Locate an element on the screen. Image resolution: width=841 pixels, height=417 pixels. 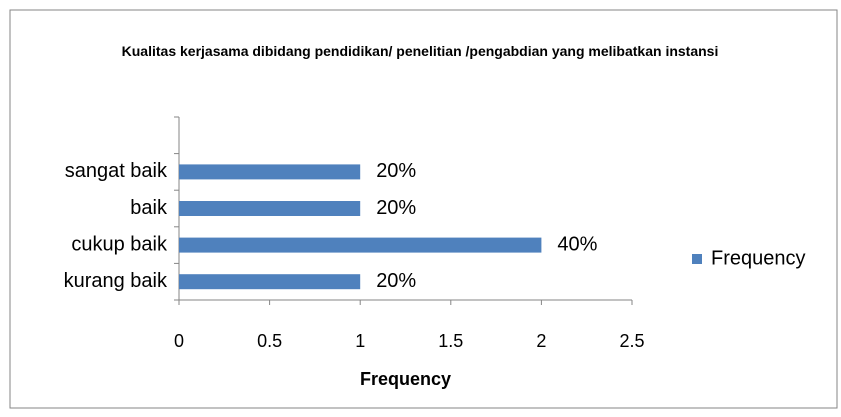
x-tick-label: 0.5 is located at coordinates (269, 341).